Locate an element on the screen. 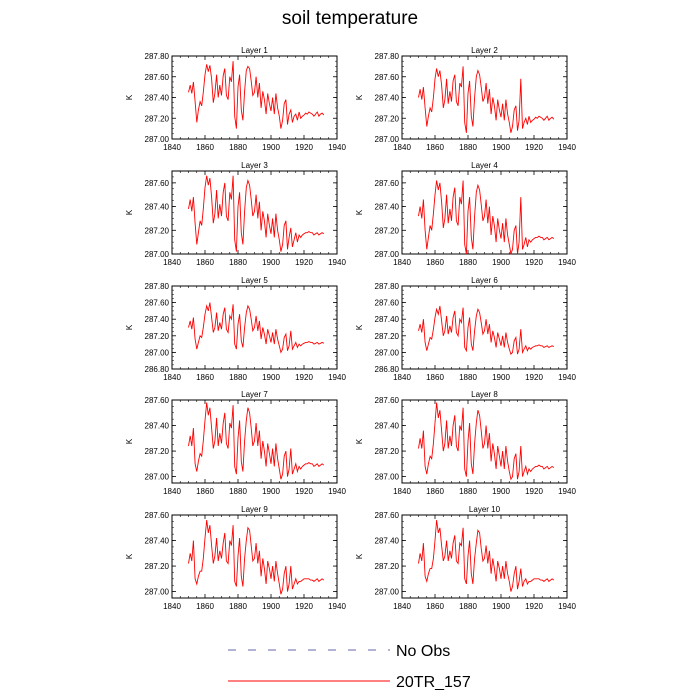 This screenshot has height=700, width=700. page-title: soil temperature is located at coordinates (350, 18).